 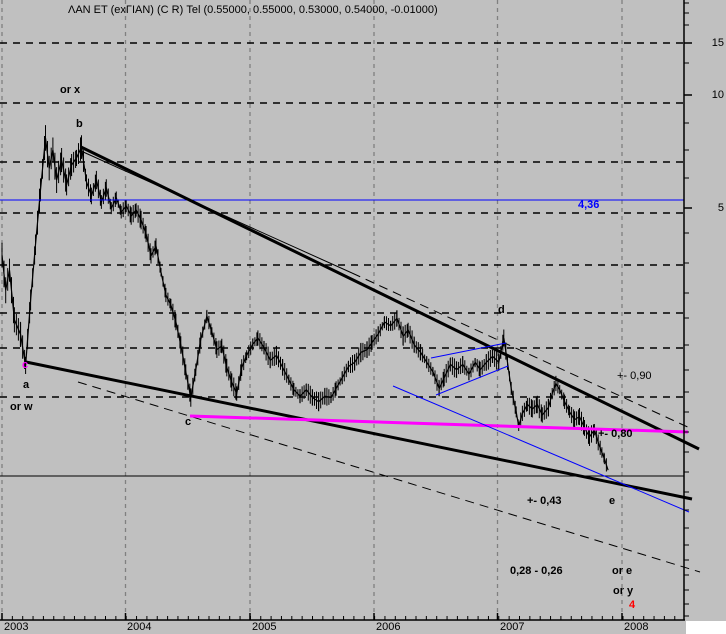 What do you see at coordinates (589, 205) in the screenshot?
I see `annotation-level-4-36: 4,36` at bounding box center [589, 205].